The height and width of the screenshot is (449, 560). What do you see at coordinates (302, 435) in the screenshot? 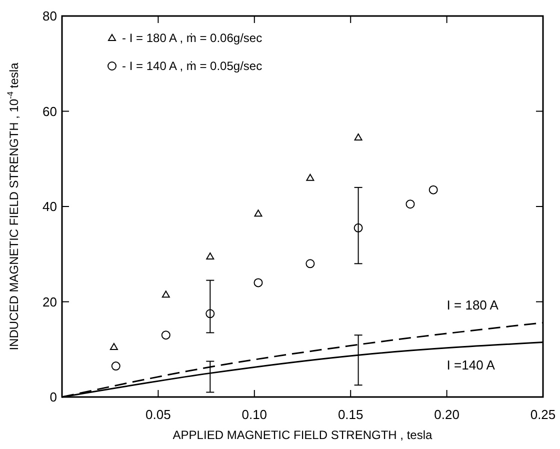
I see `x-axis-title: APPLIED MAGNETIC FIELD STRENGTH , tesla` at bounding box center [302, 435].